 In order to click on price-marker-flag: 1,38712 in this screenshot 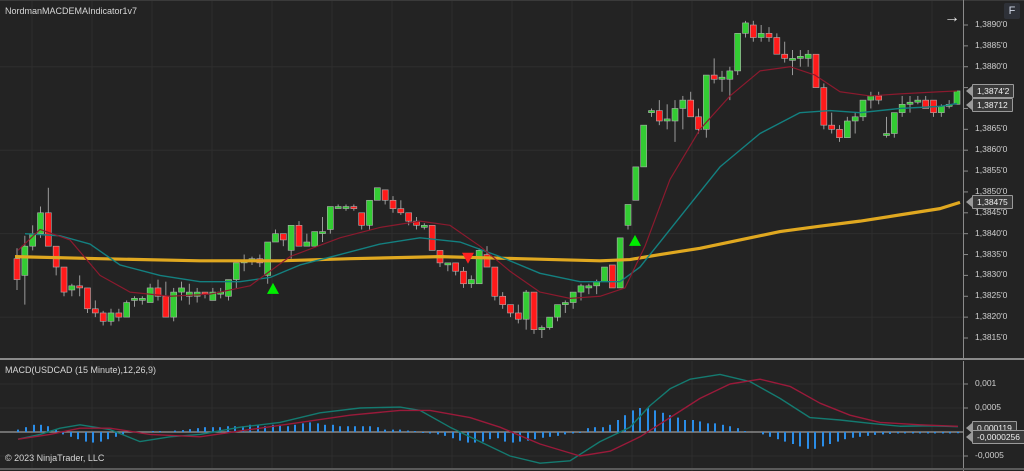, I will do `click(989, 104)`.